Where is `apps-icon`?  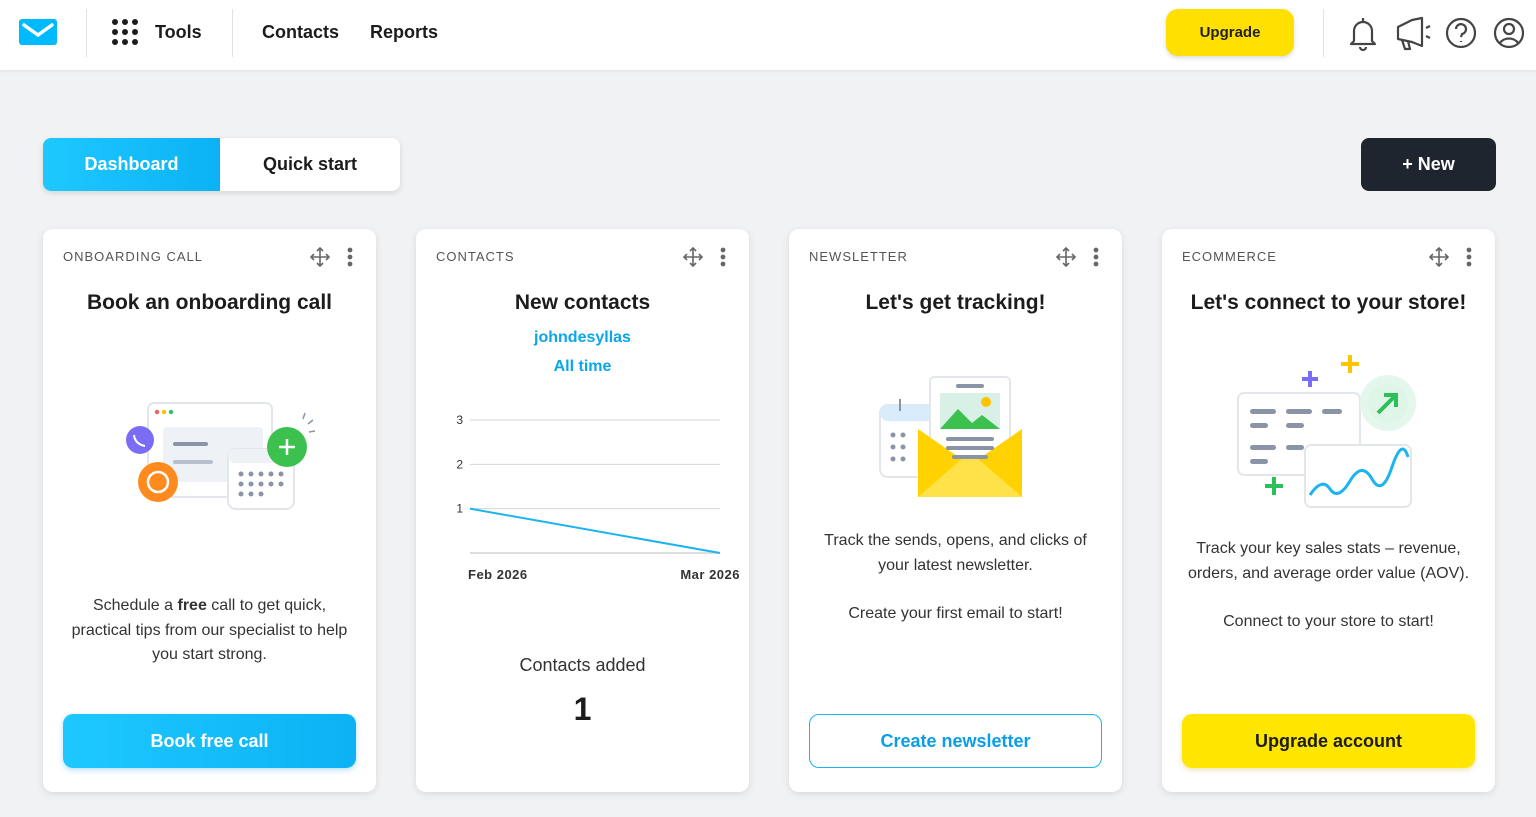
apps-icon is located at coordinates (125, 32).